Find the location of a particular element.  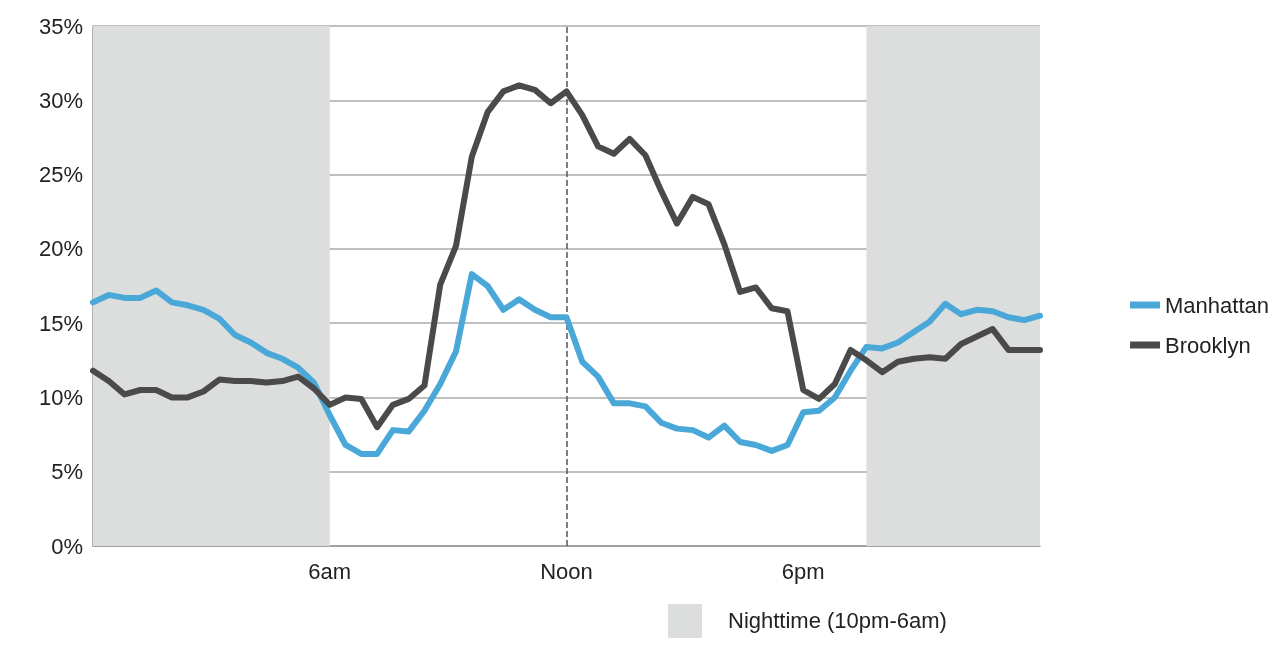

y-tick-label: 0% is located at coordinates (67, 546).